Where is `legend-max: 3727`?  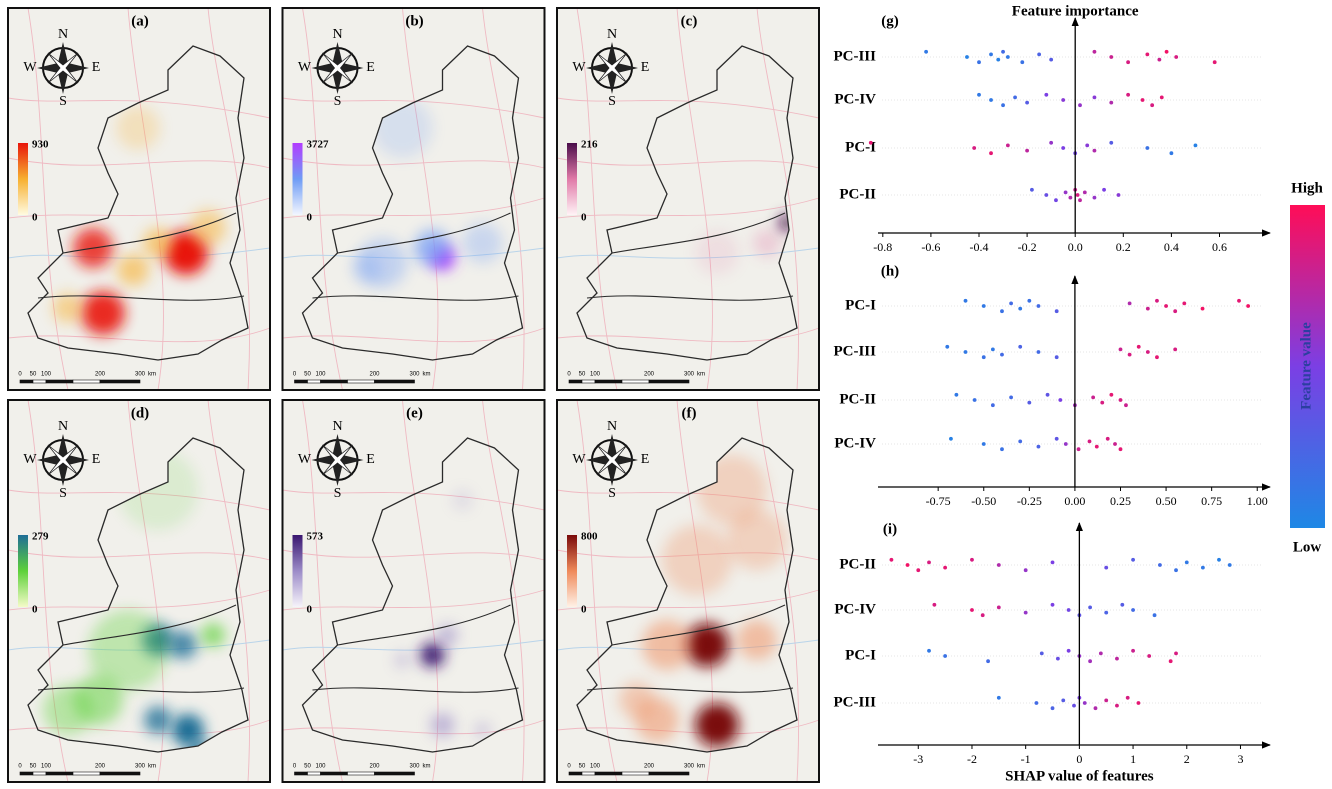
legend-max: 3727 is located at coordinates (318, 145).